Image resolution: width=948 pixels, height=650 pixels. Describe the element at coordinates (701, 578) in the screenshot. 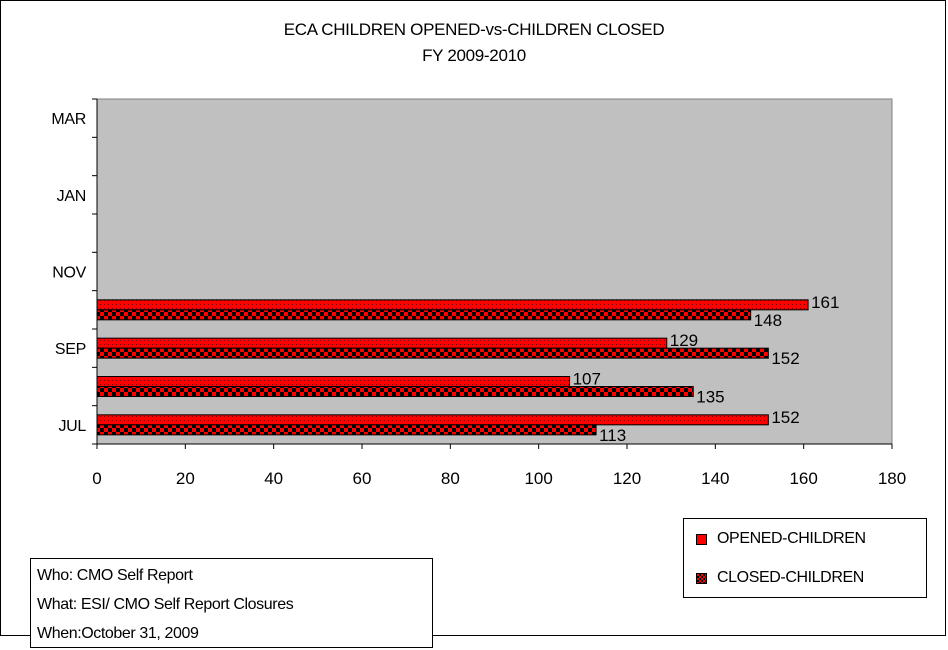

I see `legend-swatch-closed` at that location.